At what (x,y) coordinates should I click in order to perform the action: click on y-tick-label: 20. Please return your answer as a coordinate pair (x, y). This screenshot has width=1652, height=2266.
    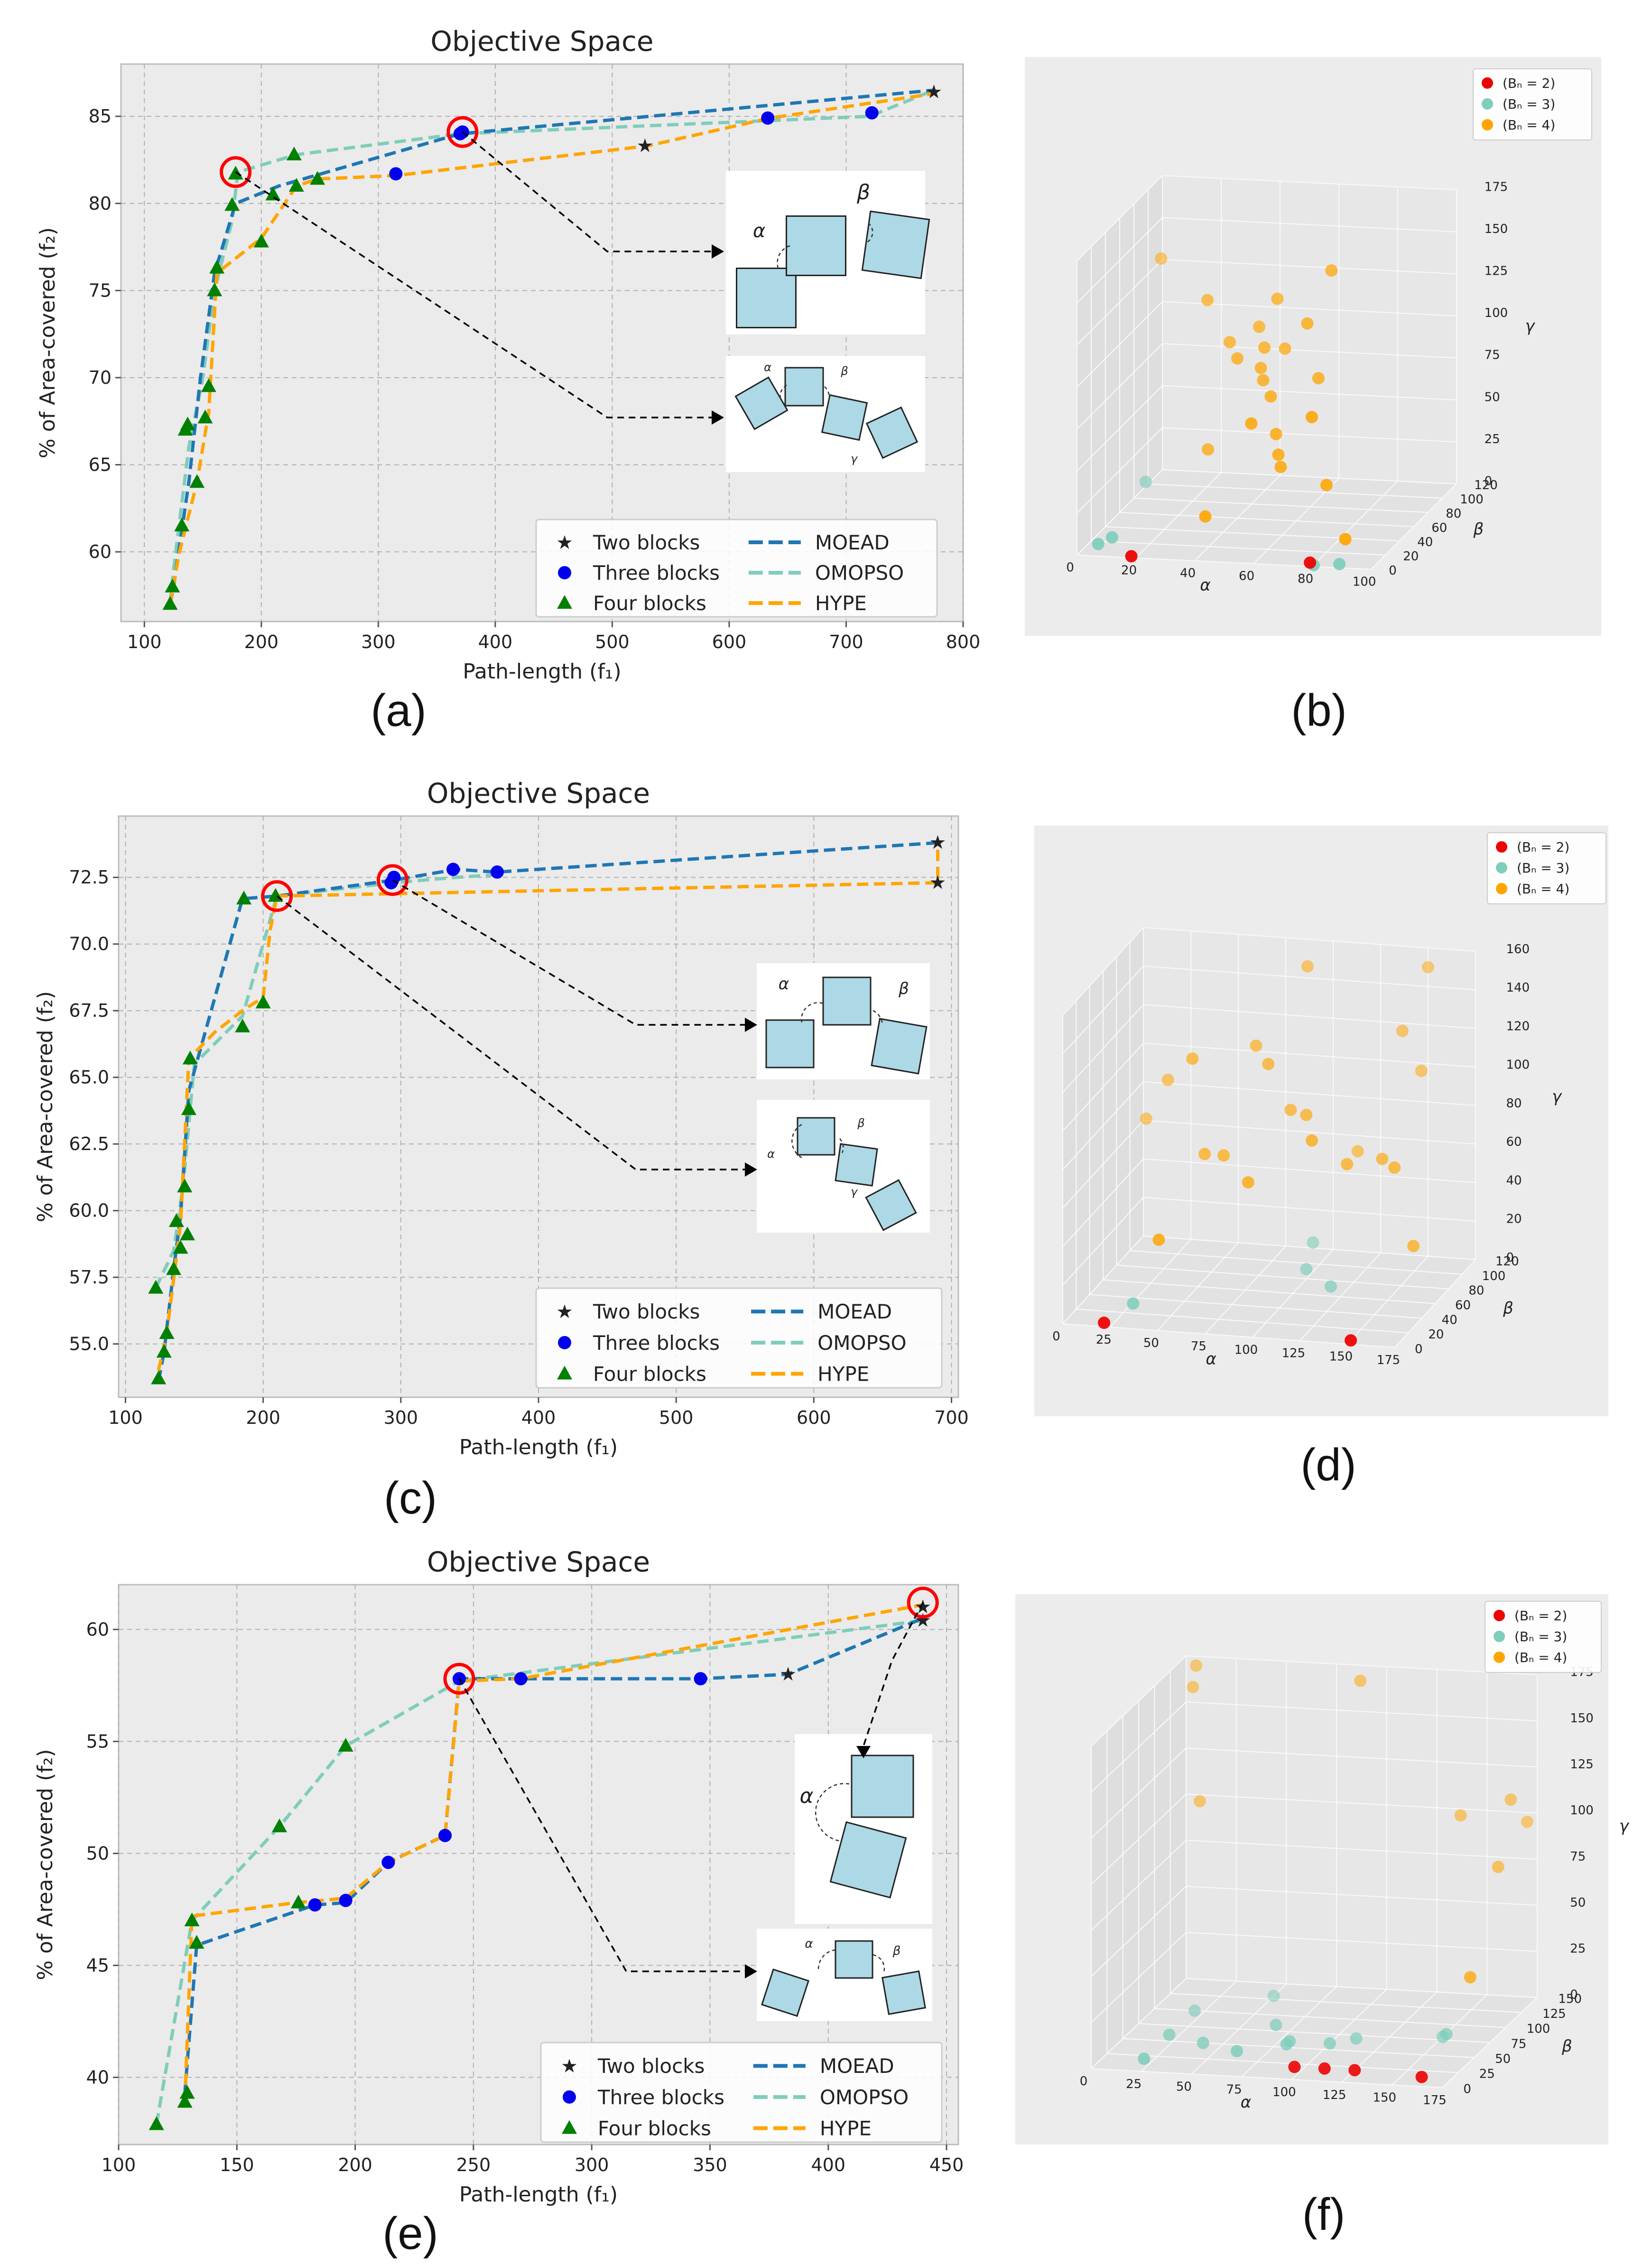
    Looking at the image, I should click on (1411, 556).